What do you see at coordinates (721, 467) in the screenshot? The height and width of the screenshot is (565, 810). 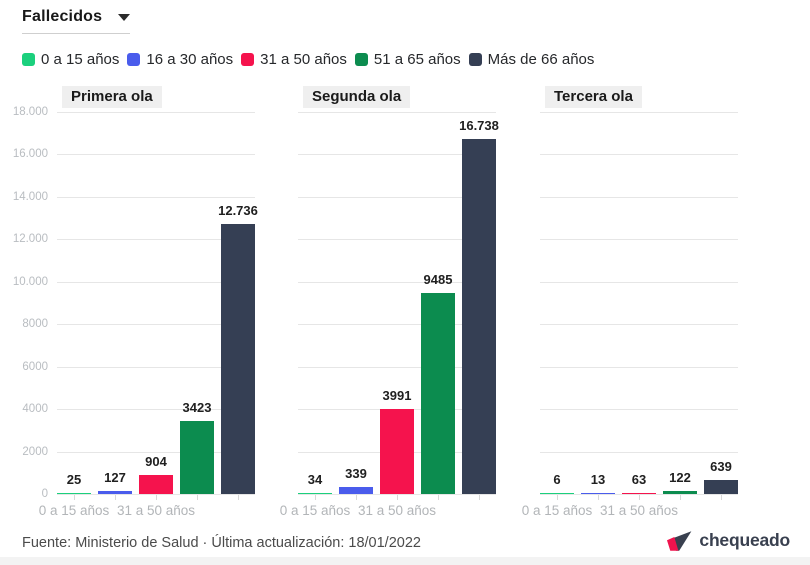 I see `bar-value-label: 639` at bounding box center [721, 467].